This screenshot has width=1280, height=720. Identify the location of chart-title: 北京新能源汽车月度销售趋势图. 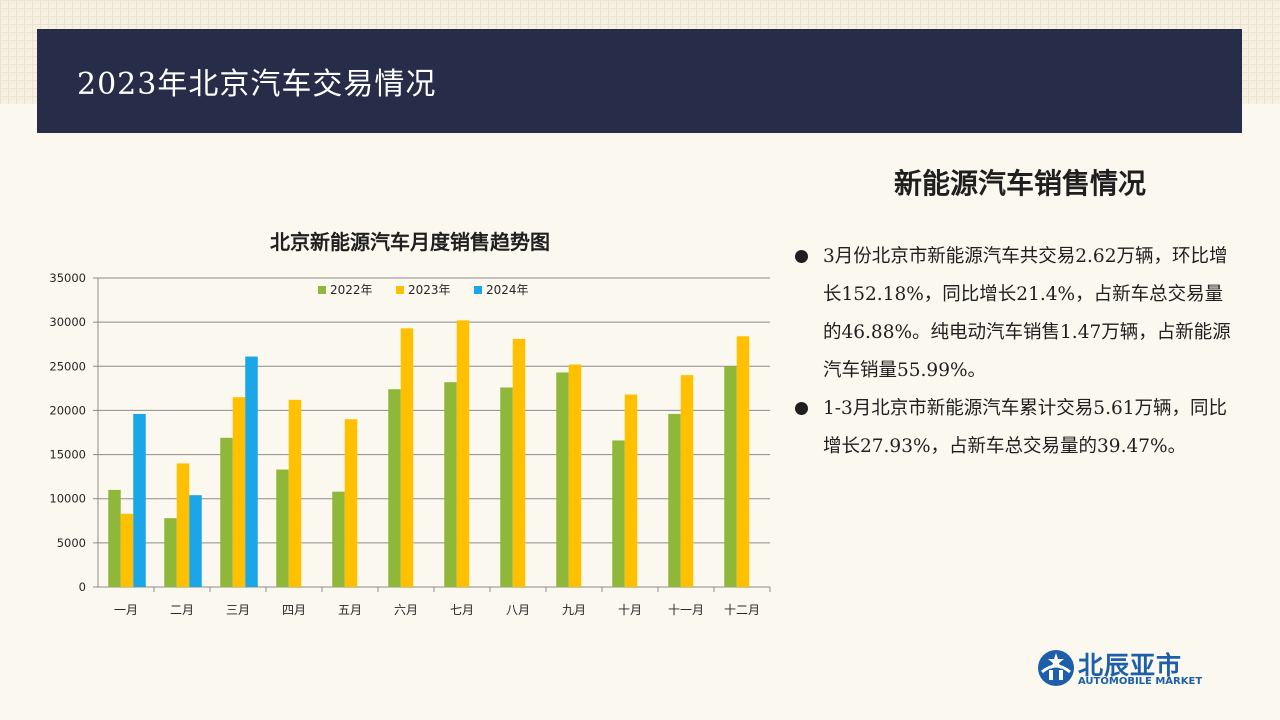
(410, 242).